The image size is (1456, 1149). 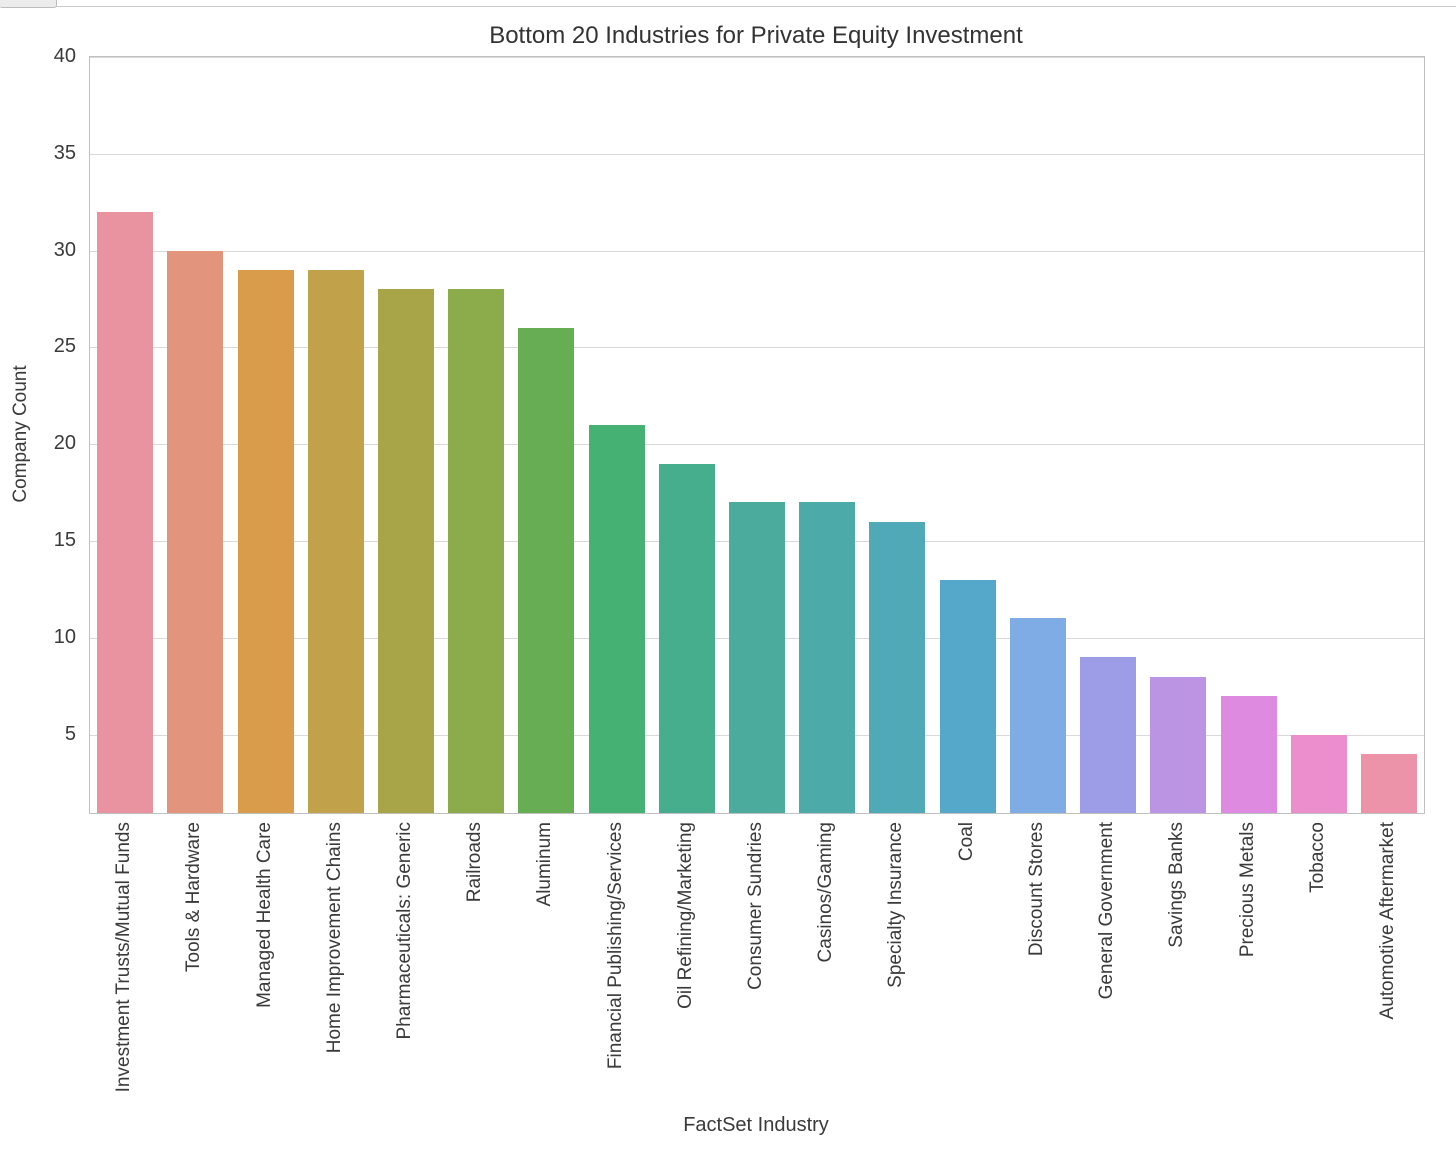 I want to click on y-tick-label-35: 35, so click(x=64, y=152).